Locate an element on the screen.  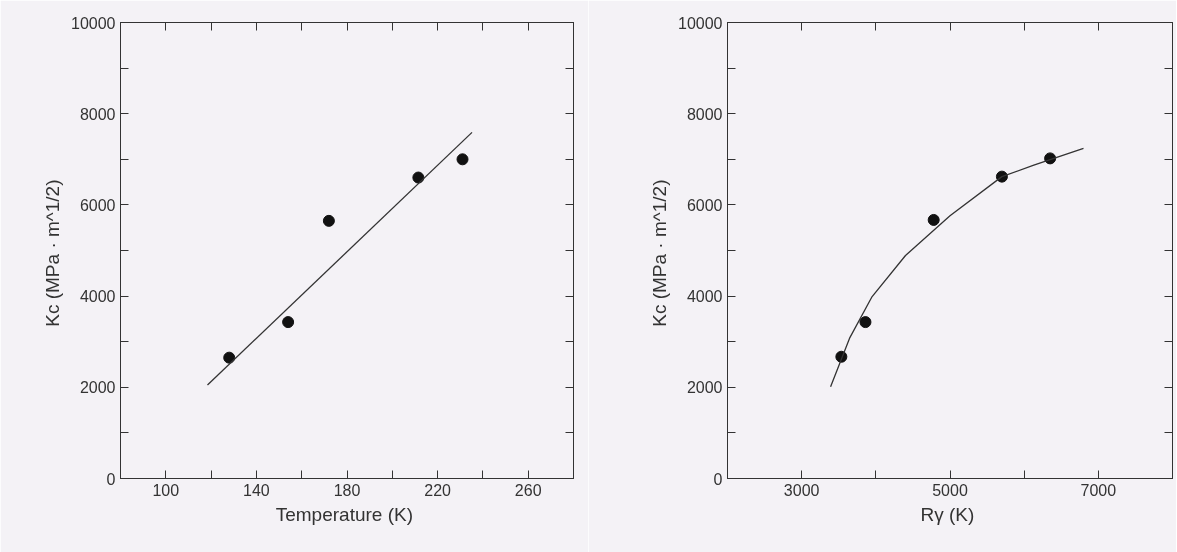
x-axis-title: Rγ (K) is located at coordinates (947, 514).